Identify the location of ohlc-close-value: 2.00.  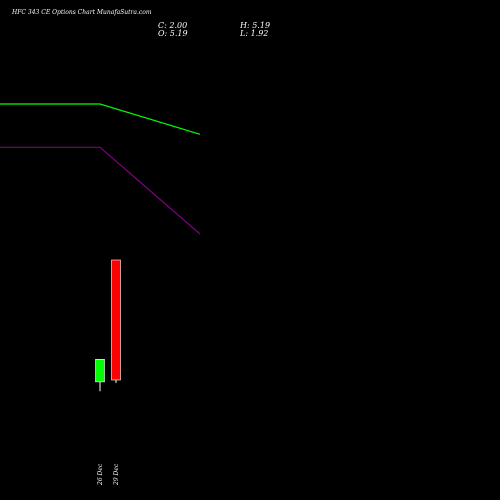
(178, 25).